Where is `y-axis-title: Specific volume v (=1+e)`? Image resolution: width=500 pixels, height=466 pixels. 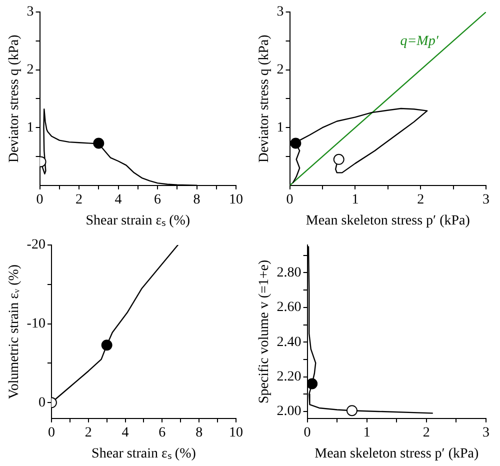
y-axis-title: Specific volume v (=1+e) is located at coordinates (264, 332).